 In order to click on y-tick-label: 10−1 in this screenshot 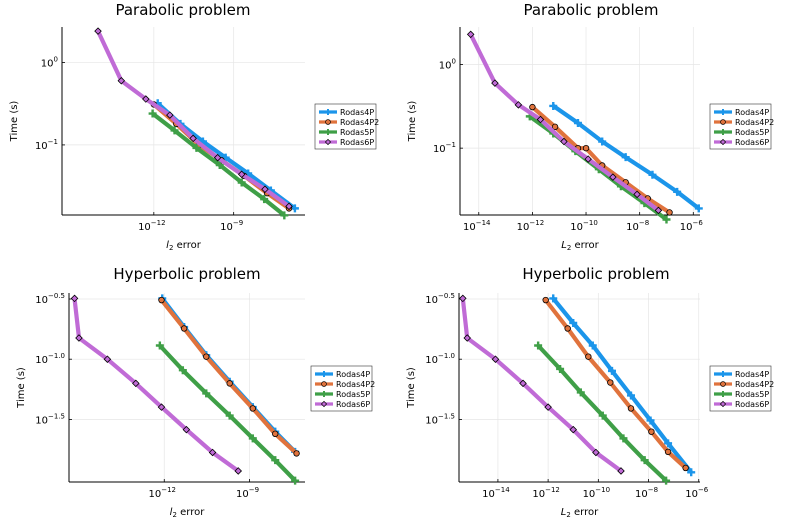, I will do `click(46, 145)`.